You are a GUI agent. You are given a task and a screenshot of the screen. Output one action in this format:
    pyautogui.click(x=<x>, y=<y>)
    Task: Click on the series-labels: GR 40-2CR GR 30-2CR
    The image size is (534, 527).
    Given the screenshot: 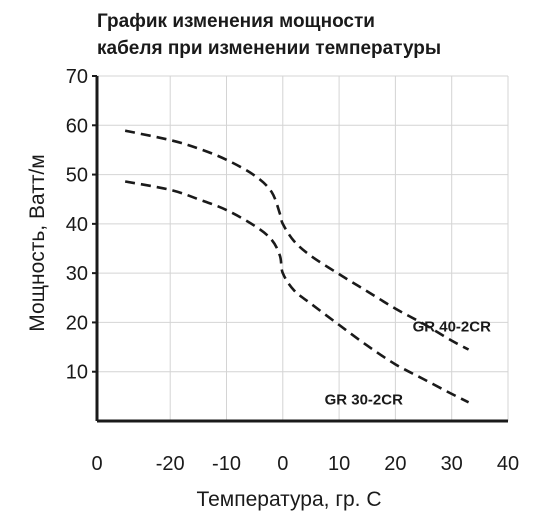 What is the action you would take?
    pyautogui.click(x=408, y=364)
    